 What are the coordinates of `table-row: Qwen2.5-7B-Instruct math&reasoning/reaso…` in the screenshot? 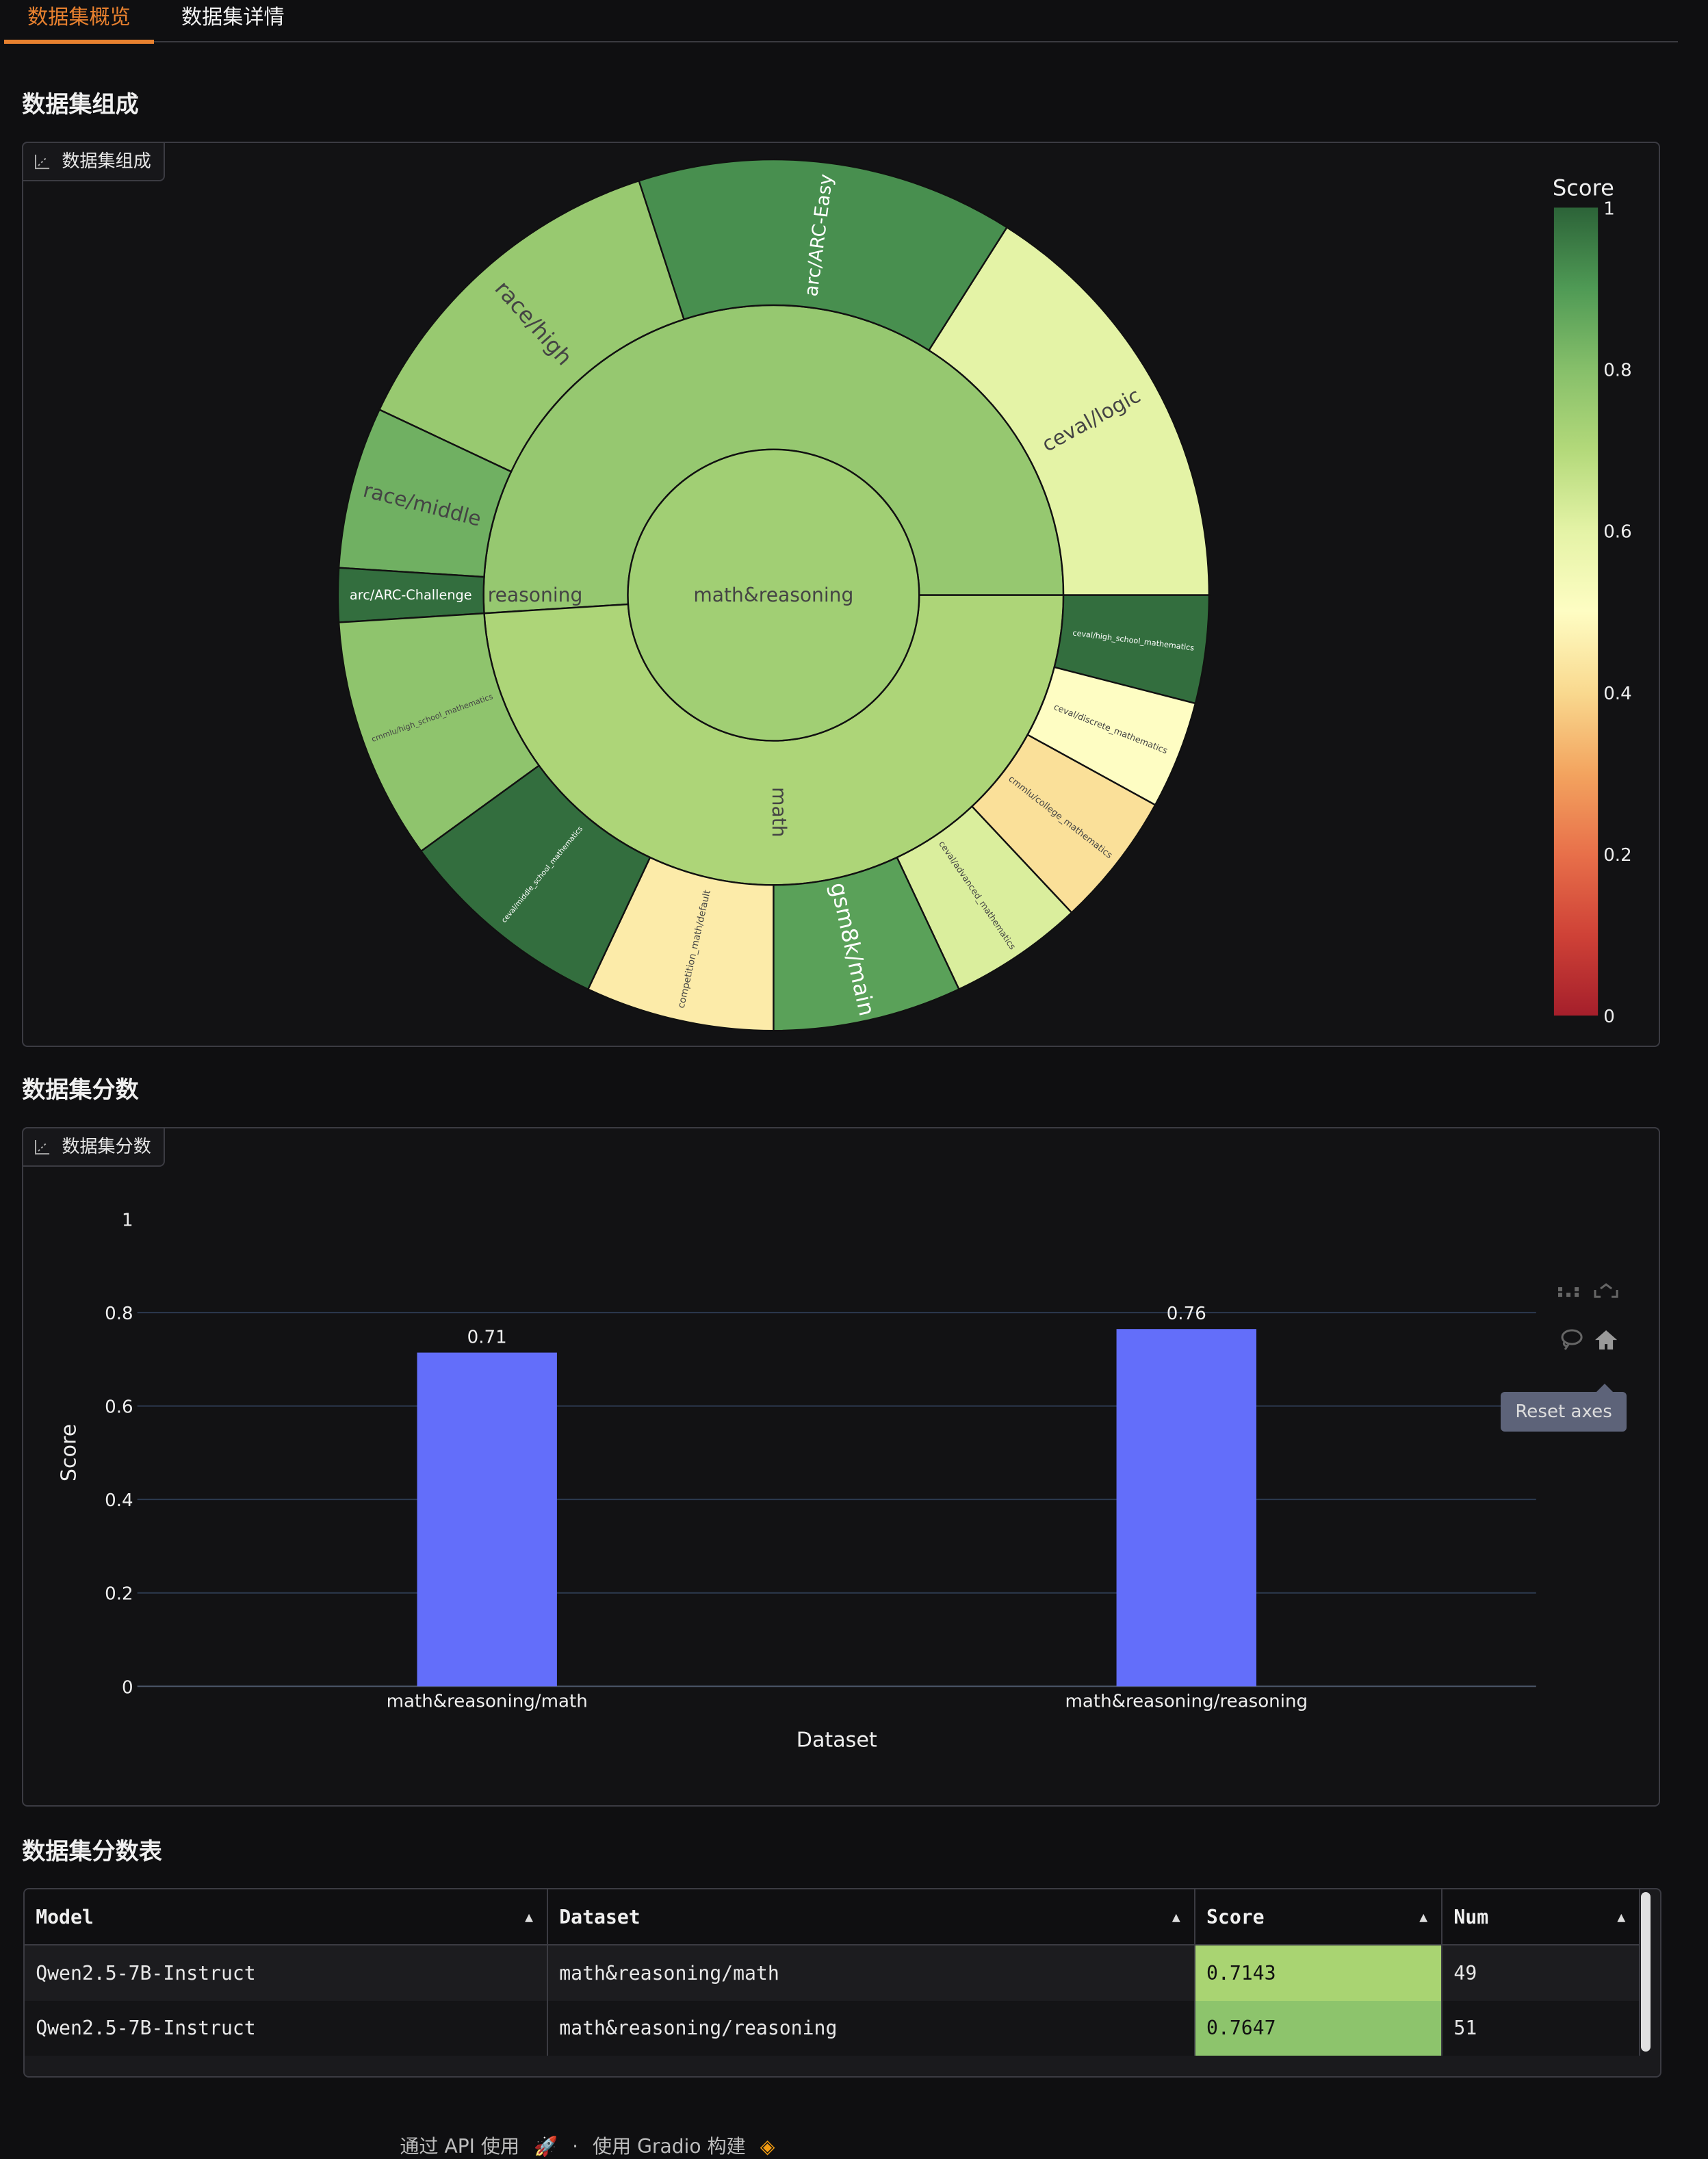 It's located at (833, 2028).